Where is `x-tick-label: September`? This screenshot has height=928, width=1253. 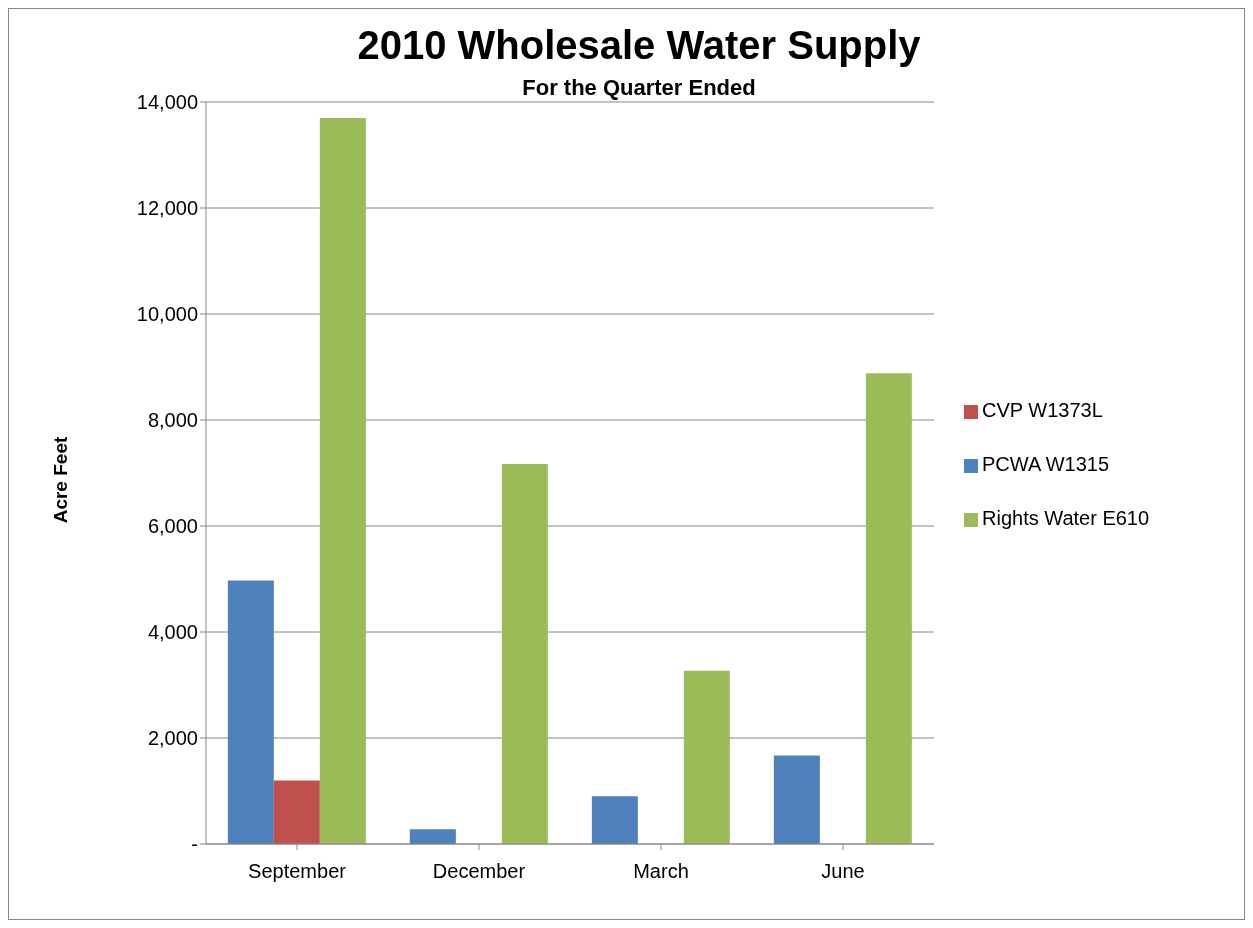 x-tick-label: September is located at coordinates (297, 871).